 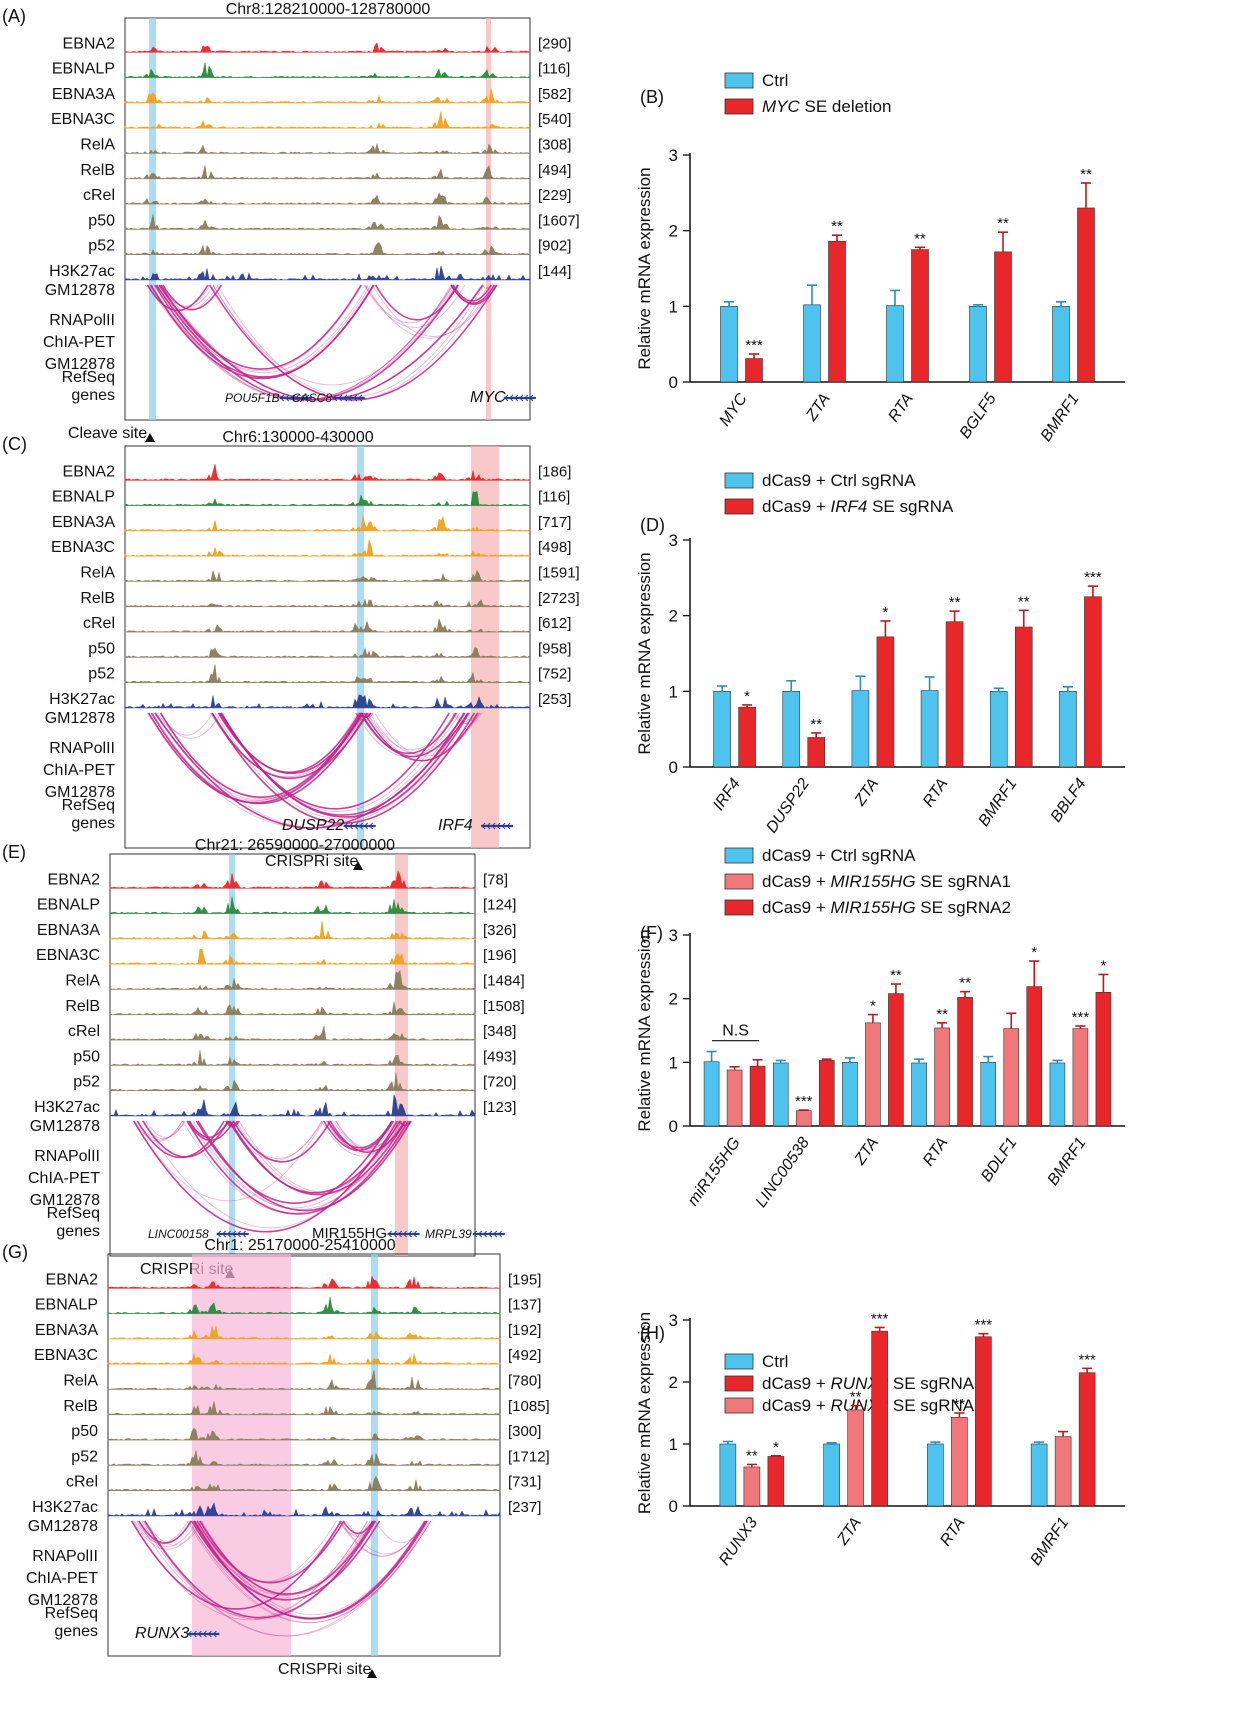 I want to click on significance-mark: *, so click(x=885, y=612).